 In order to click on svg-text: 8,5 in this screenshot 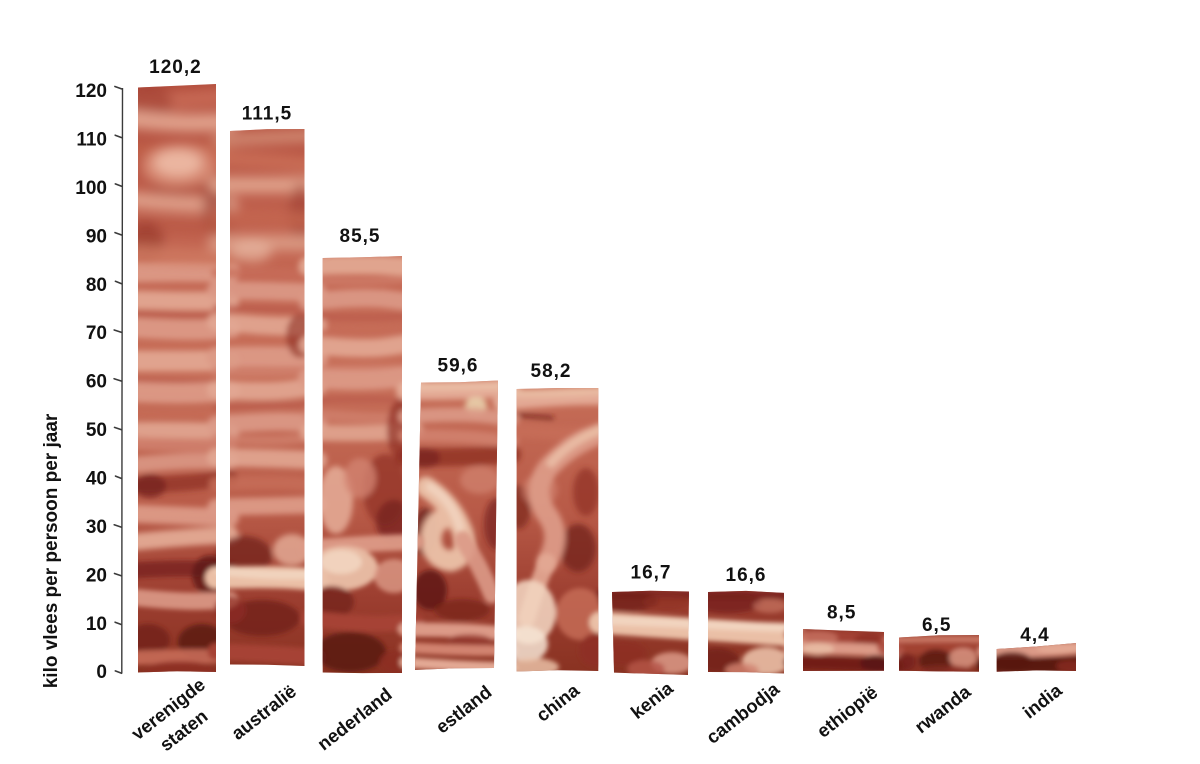, I will do `click(841, 613)`.